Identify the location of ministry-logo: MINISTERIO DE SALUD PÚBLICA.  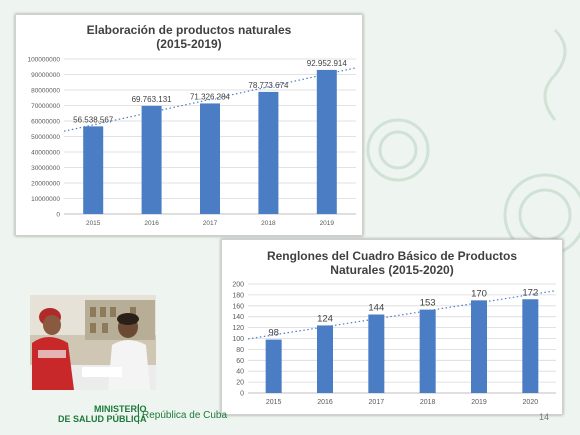
(102, 414).